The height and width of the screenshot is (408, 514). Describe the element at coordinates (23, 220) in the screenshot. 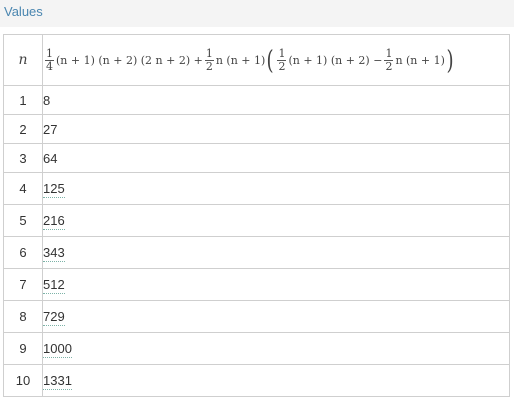

I see `row-index: 5` at that location.